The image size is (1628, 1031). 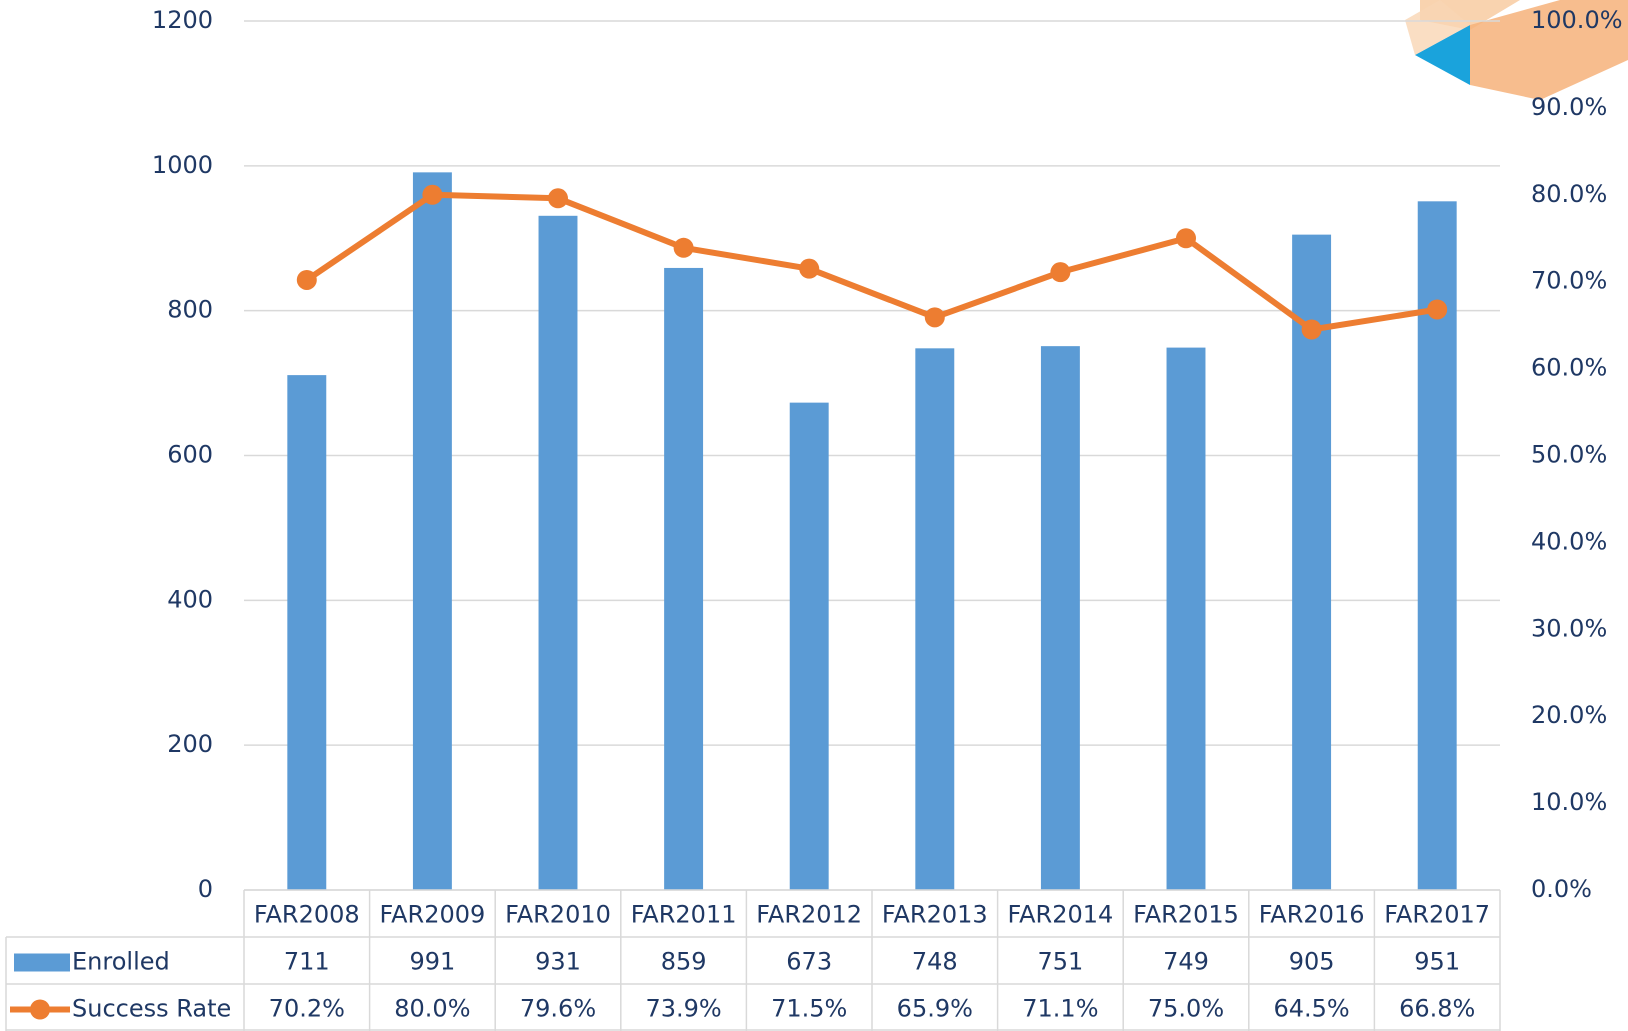 What do you see at coordinates (182, 20) in the screenshot?
I see `y-tick-label: 1200` at bounding box center [182, 20].